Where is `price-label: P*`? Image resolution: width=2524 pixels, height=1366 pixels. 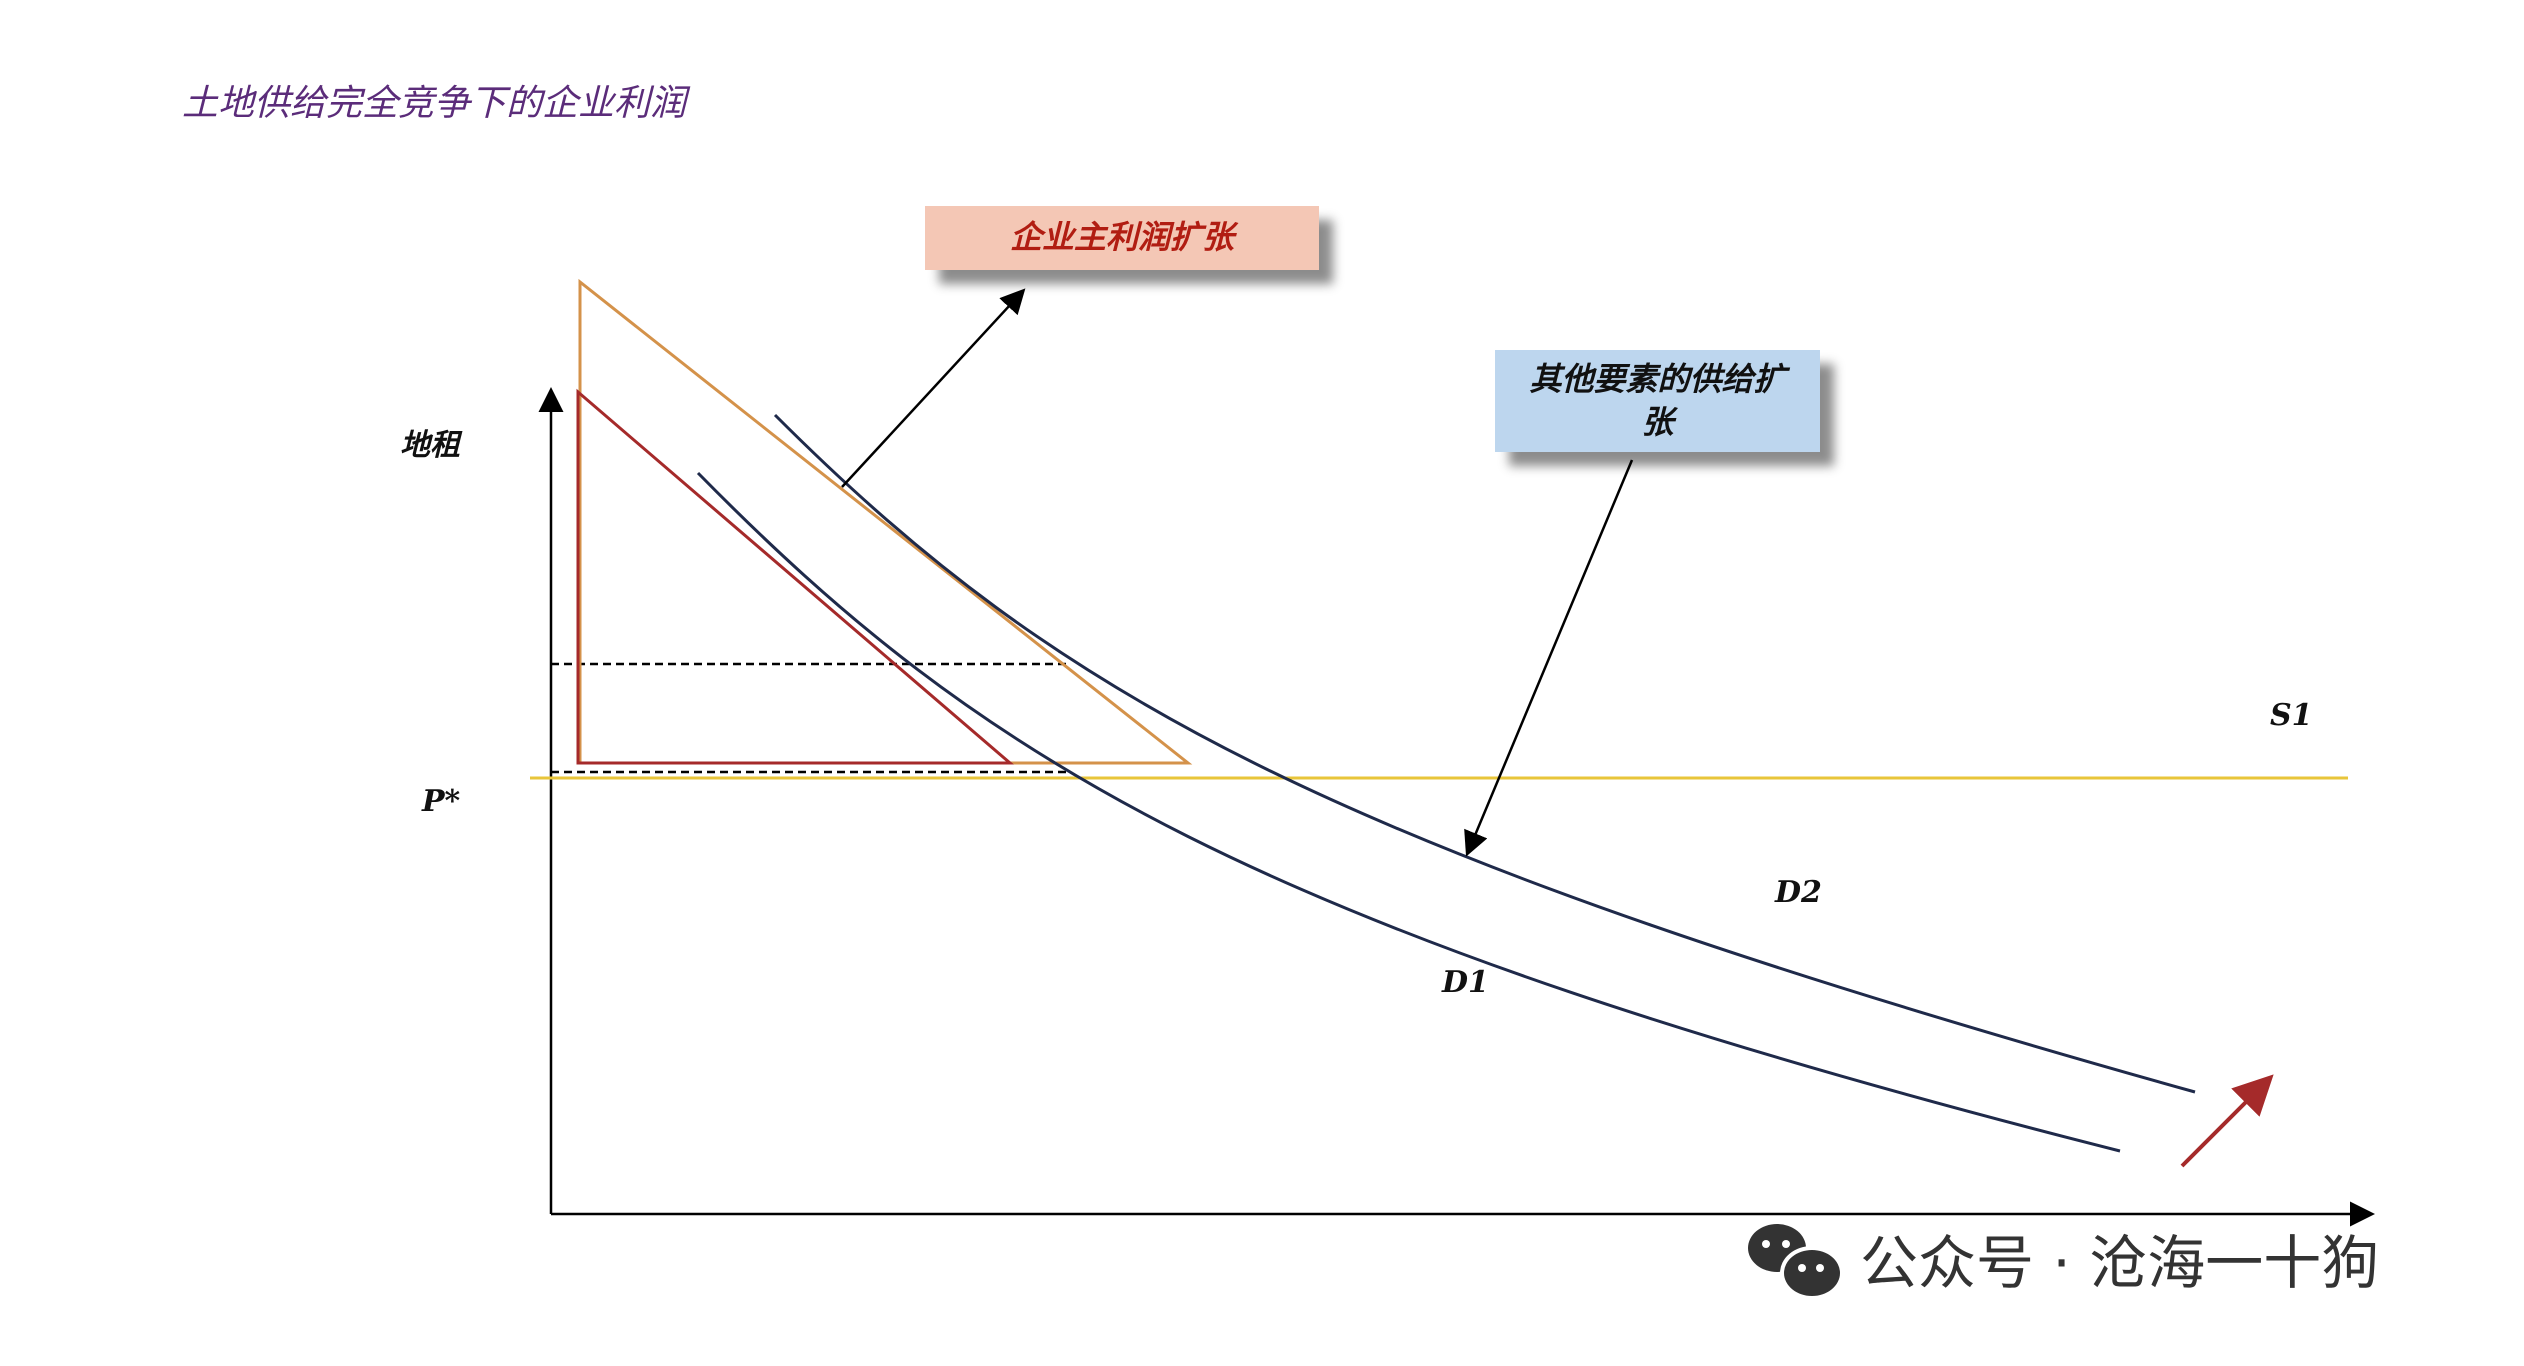 price-label: P* is located at coordinates (441, 801).